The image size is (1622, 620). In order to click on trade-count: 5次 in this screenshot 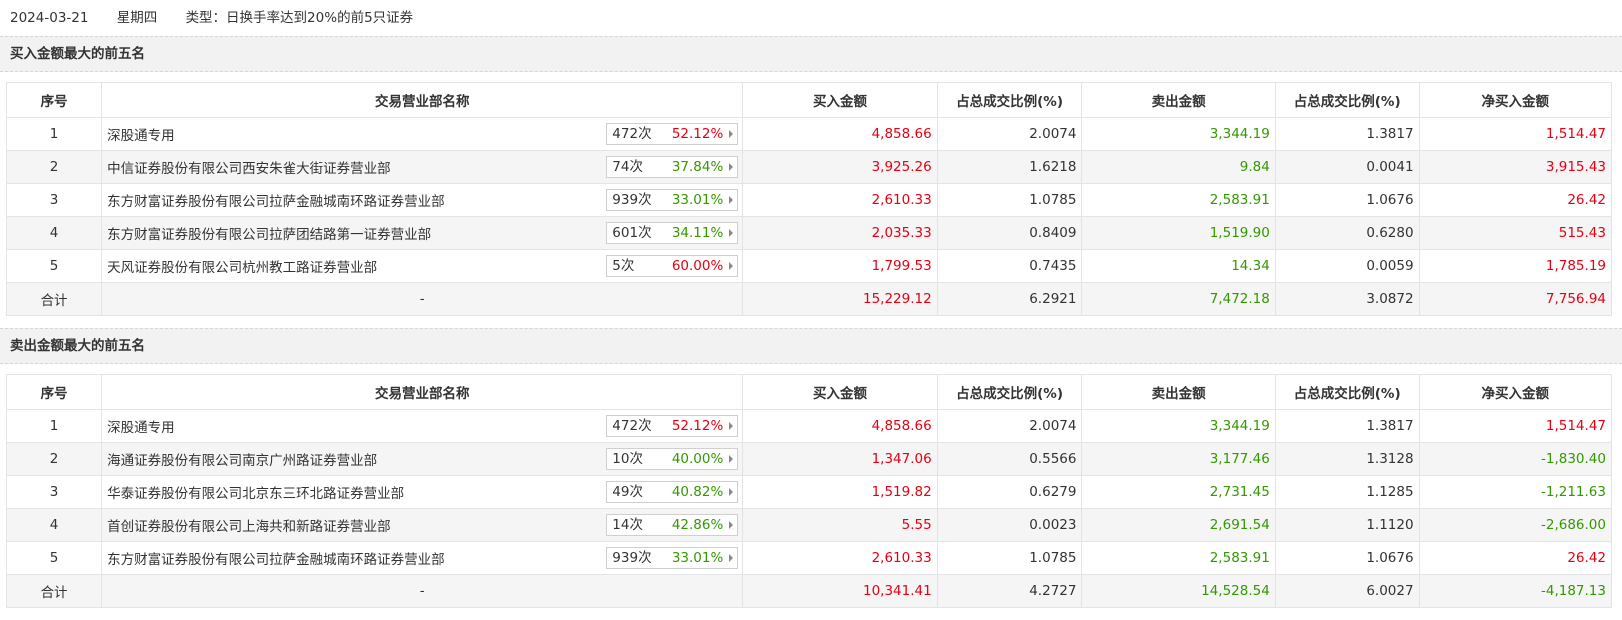, I will do `click(623, 266)`.